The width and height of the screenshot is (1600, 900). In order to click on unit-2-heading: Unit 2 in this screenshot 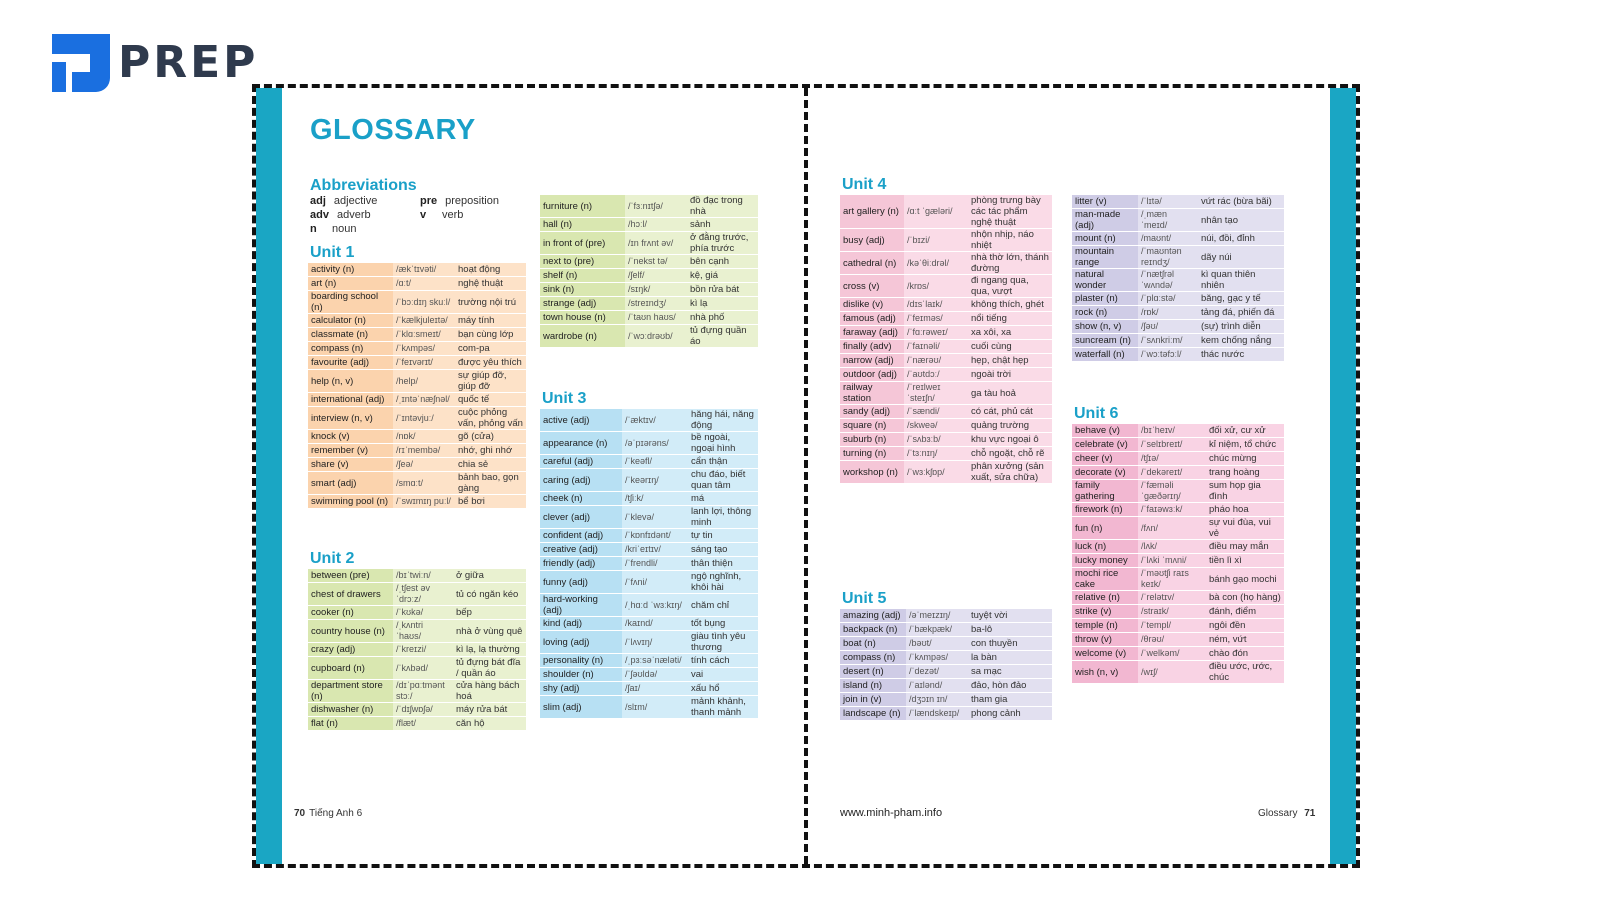, I will do `click(332, 558)`.